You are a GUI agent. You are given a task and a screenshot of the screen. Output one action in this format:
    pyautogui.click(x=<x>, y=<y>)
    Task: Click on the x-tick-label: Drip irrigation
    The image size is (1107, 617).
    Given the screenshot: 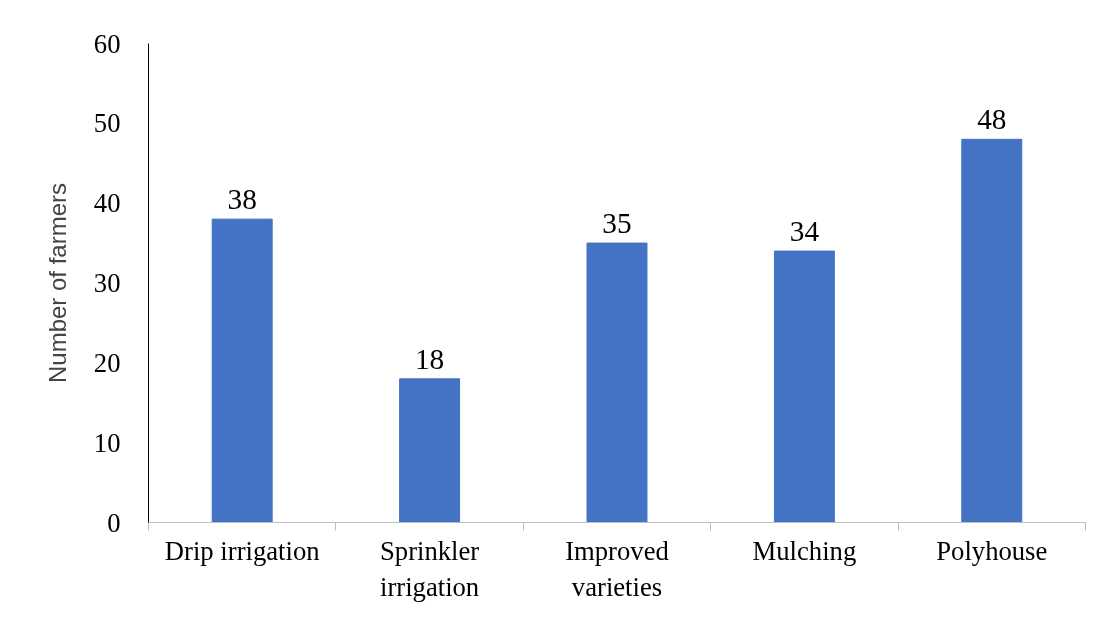 What is the action you would take?
    pyautogui.click(x=242, y=550)
    